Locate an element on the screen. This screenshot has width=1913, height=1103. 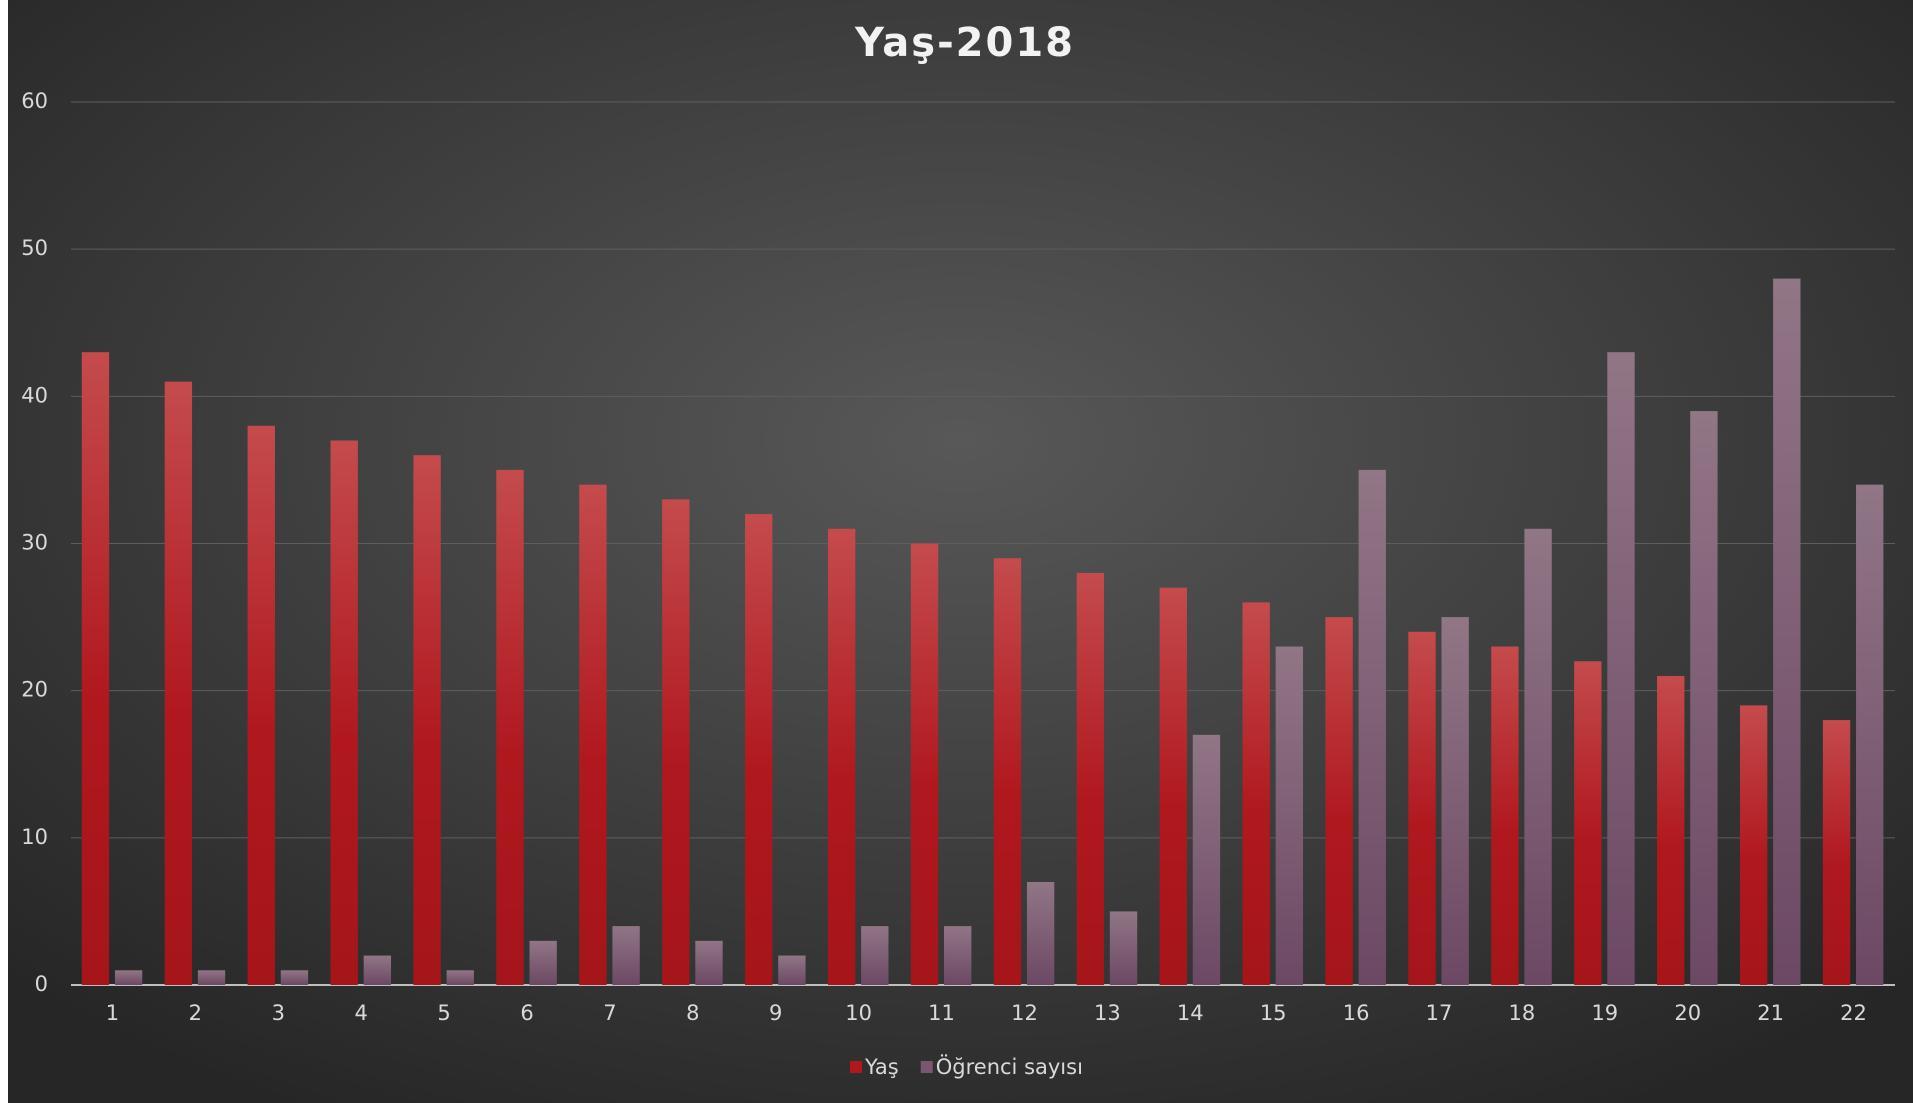
x-tick-label: 7 is located at coordinates (609, 1013).